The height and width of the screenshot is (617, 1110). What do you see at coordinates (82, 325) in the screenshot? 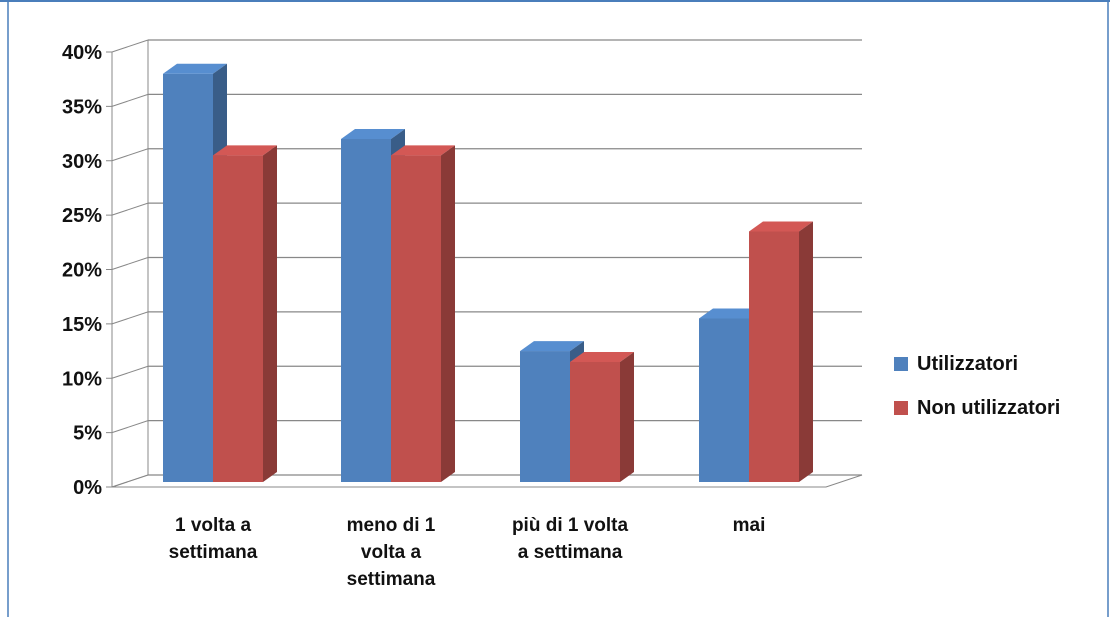
I see `y-tick-label: 15%` at bounding box center [82, 325].